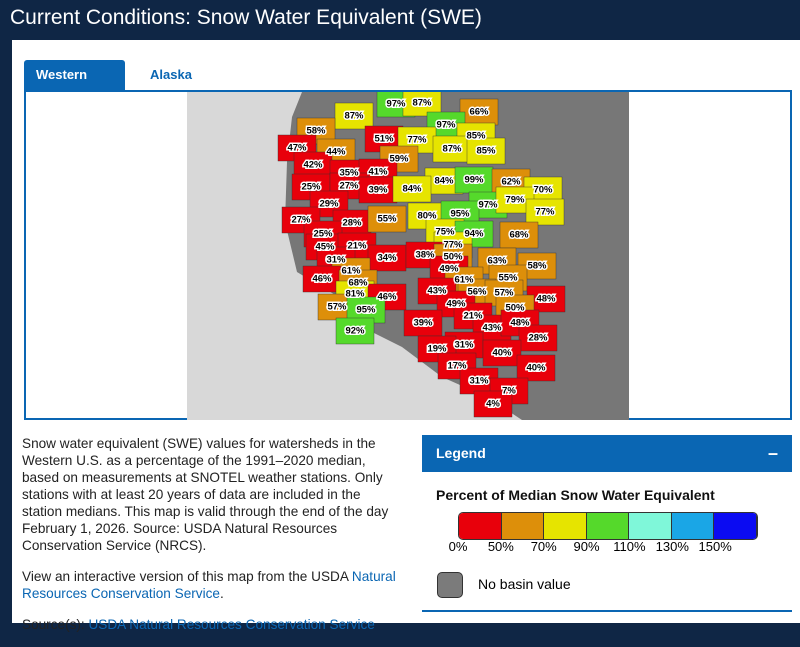 This screenshot has height=647, width=800. What do you see at coordinates (629, 546) in the screenshot?
I see `bin-label: 110%` at bounding box center [629, 546].